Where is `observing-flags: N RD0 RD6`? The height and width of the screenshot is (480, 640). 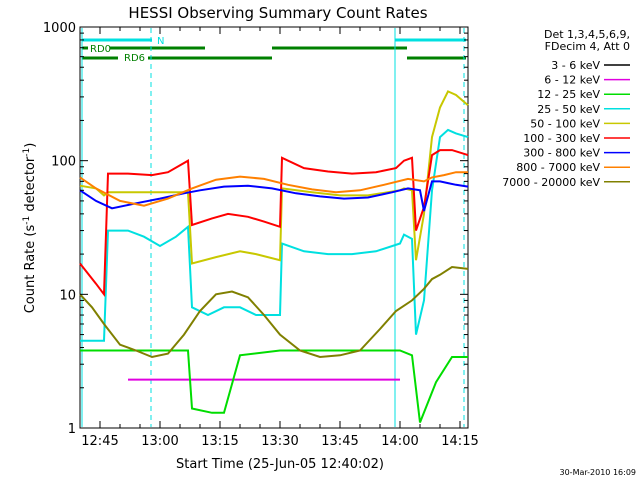
observing-flags: N RD0 RD6 is located at coordinates (274, 50).